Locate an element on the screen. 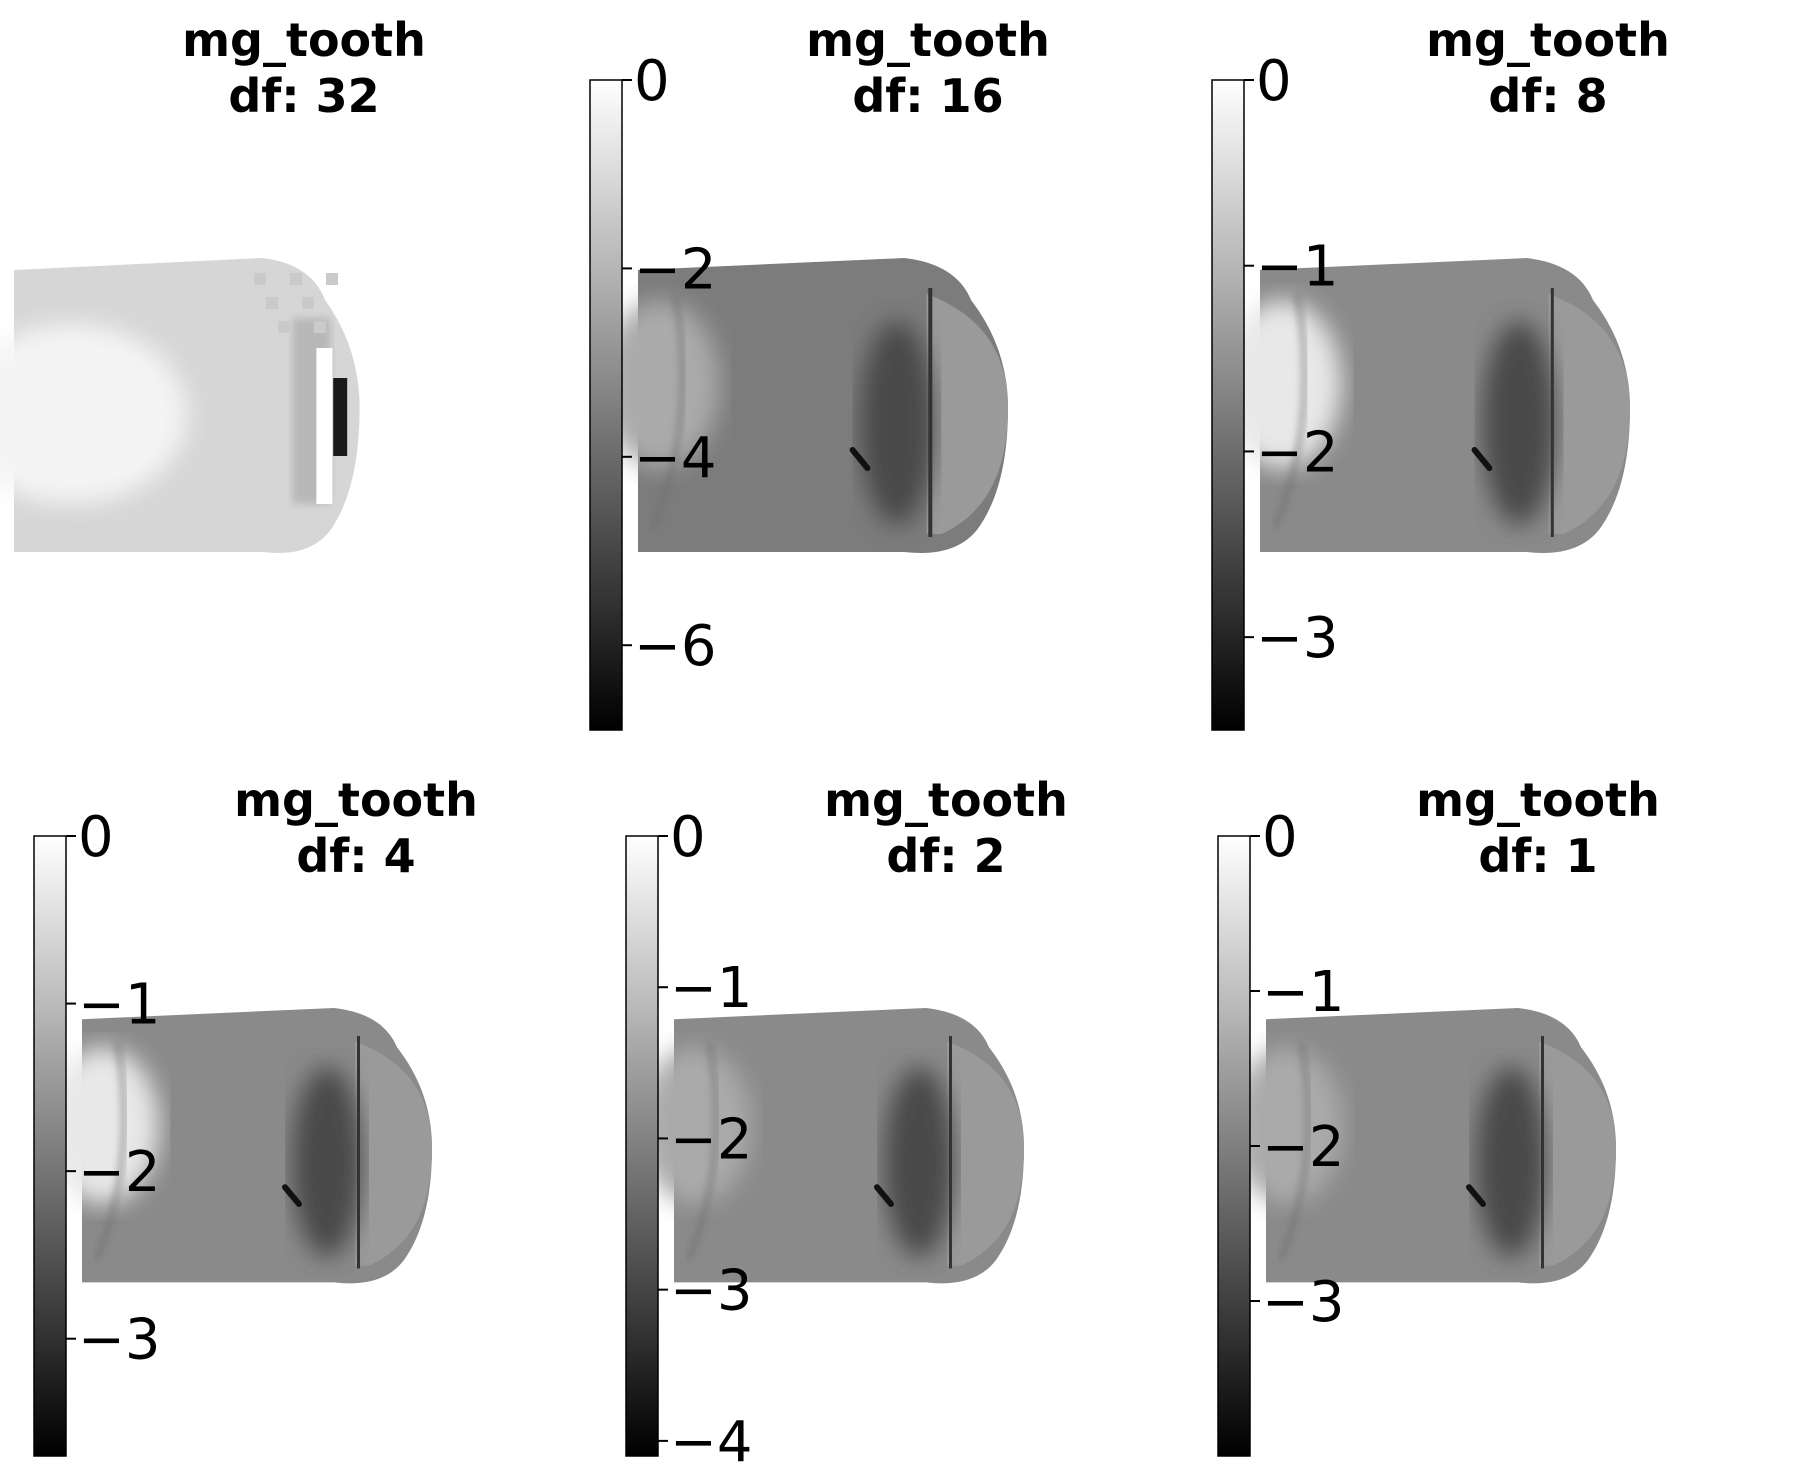 The width and height of the screenshot is (1798, 1482). panel-title-df: df: 32 is located at coordinates (303, 96).